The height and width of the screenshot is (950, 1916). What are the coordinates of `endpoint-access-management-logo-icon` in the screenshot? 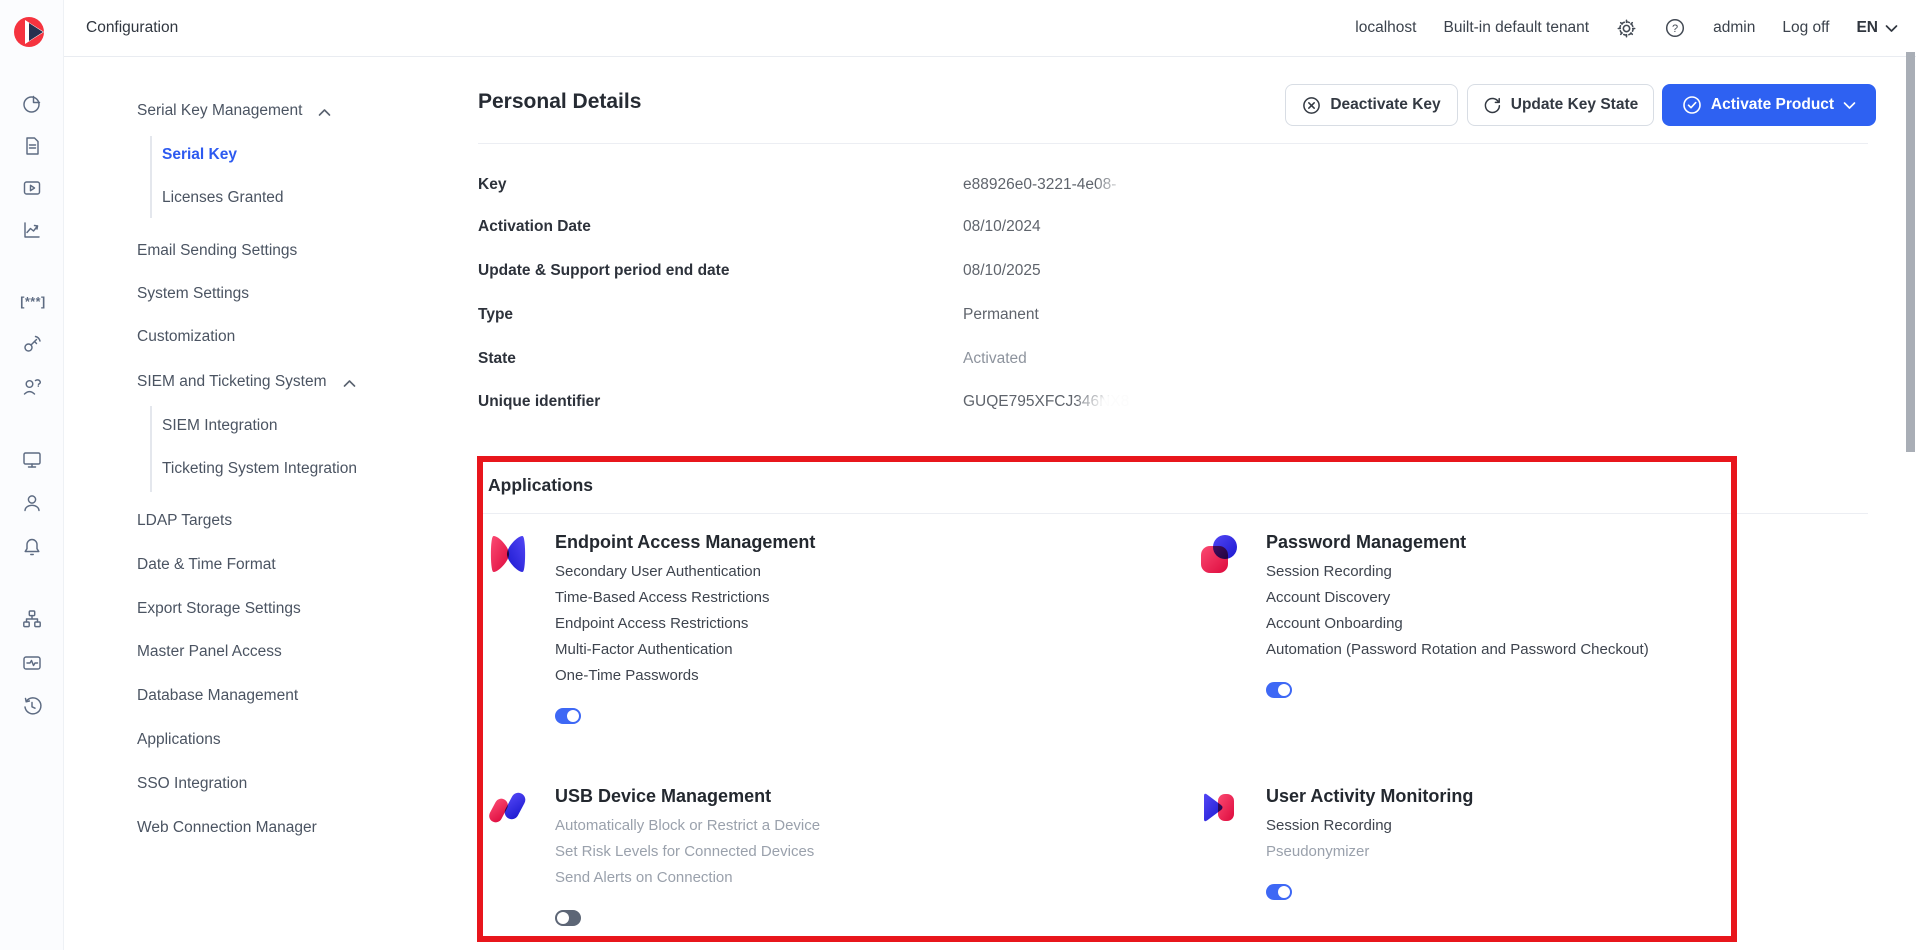 It's located at (508, 554).